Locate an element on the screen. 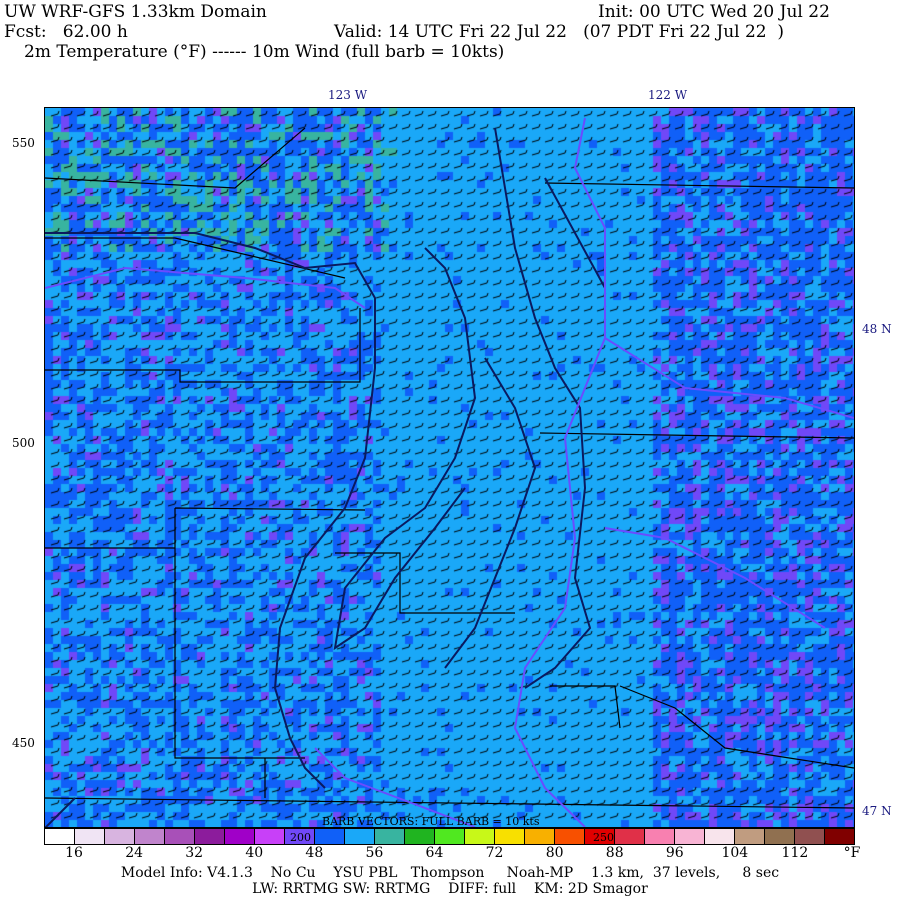  lat-label-48n: 48 N is located at coordinates (877, 329).